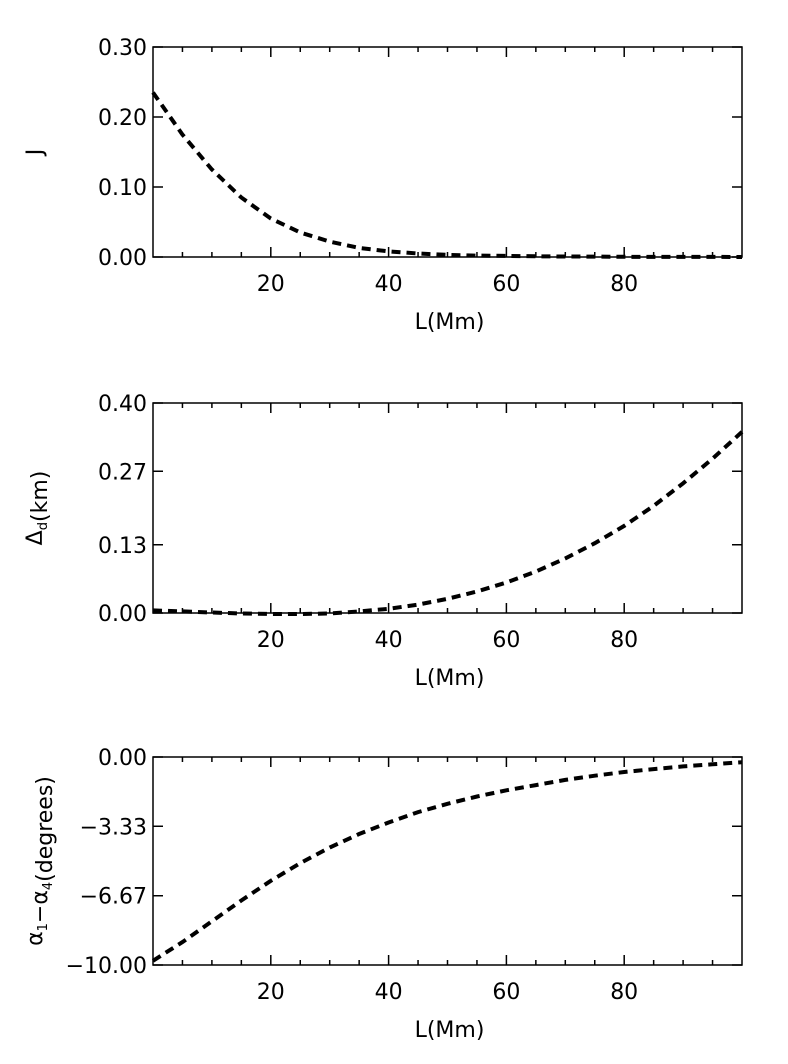  Describe the element at coordinates (106, 966) in the screenshot. I see `y-tick-label: −10.00` at that location.